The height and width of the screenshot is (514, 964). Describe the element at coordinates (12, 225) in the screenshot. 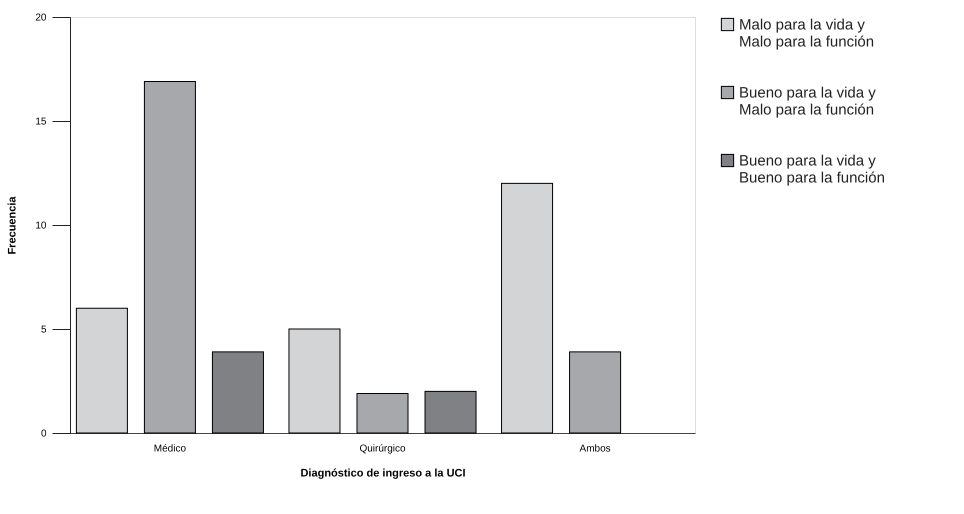

I see `y-axis-title: Frecuencia` at that location.